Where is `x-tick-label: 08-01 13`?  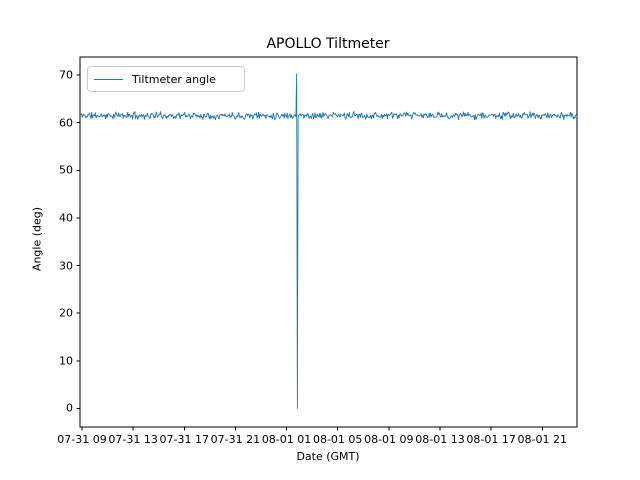
x-tick-label: 08-01 13 is located at coordinates (440, 439).